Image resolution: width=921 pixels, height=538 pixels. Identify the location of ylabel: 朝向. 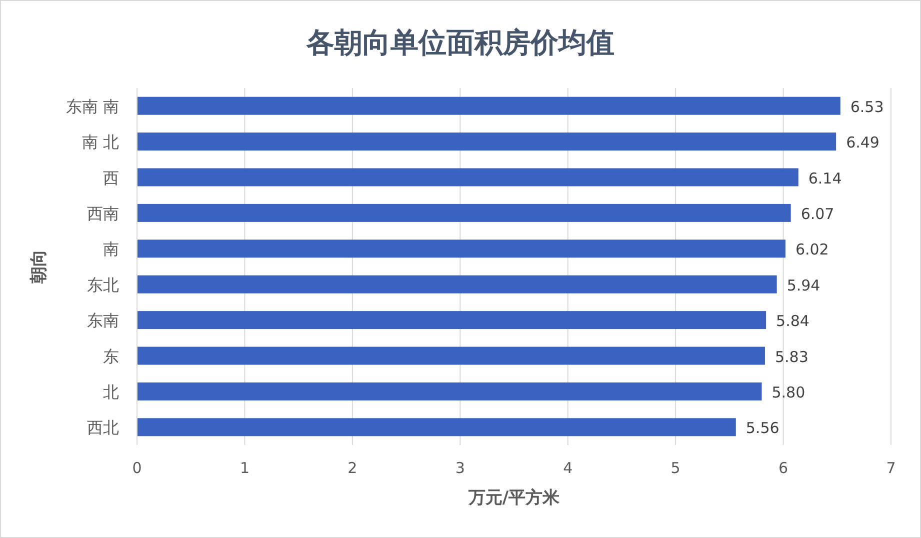
(39, 267).